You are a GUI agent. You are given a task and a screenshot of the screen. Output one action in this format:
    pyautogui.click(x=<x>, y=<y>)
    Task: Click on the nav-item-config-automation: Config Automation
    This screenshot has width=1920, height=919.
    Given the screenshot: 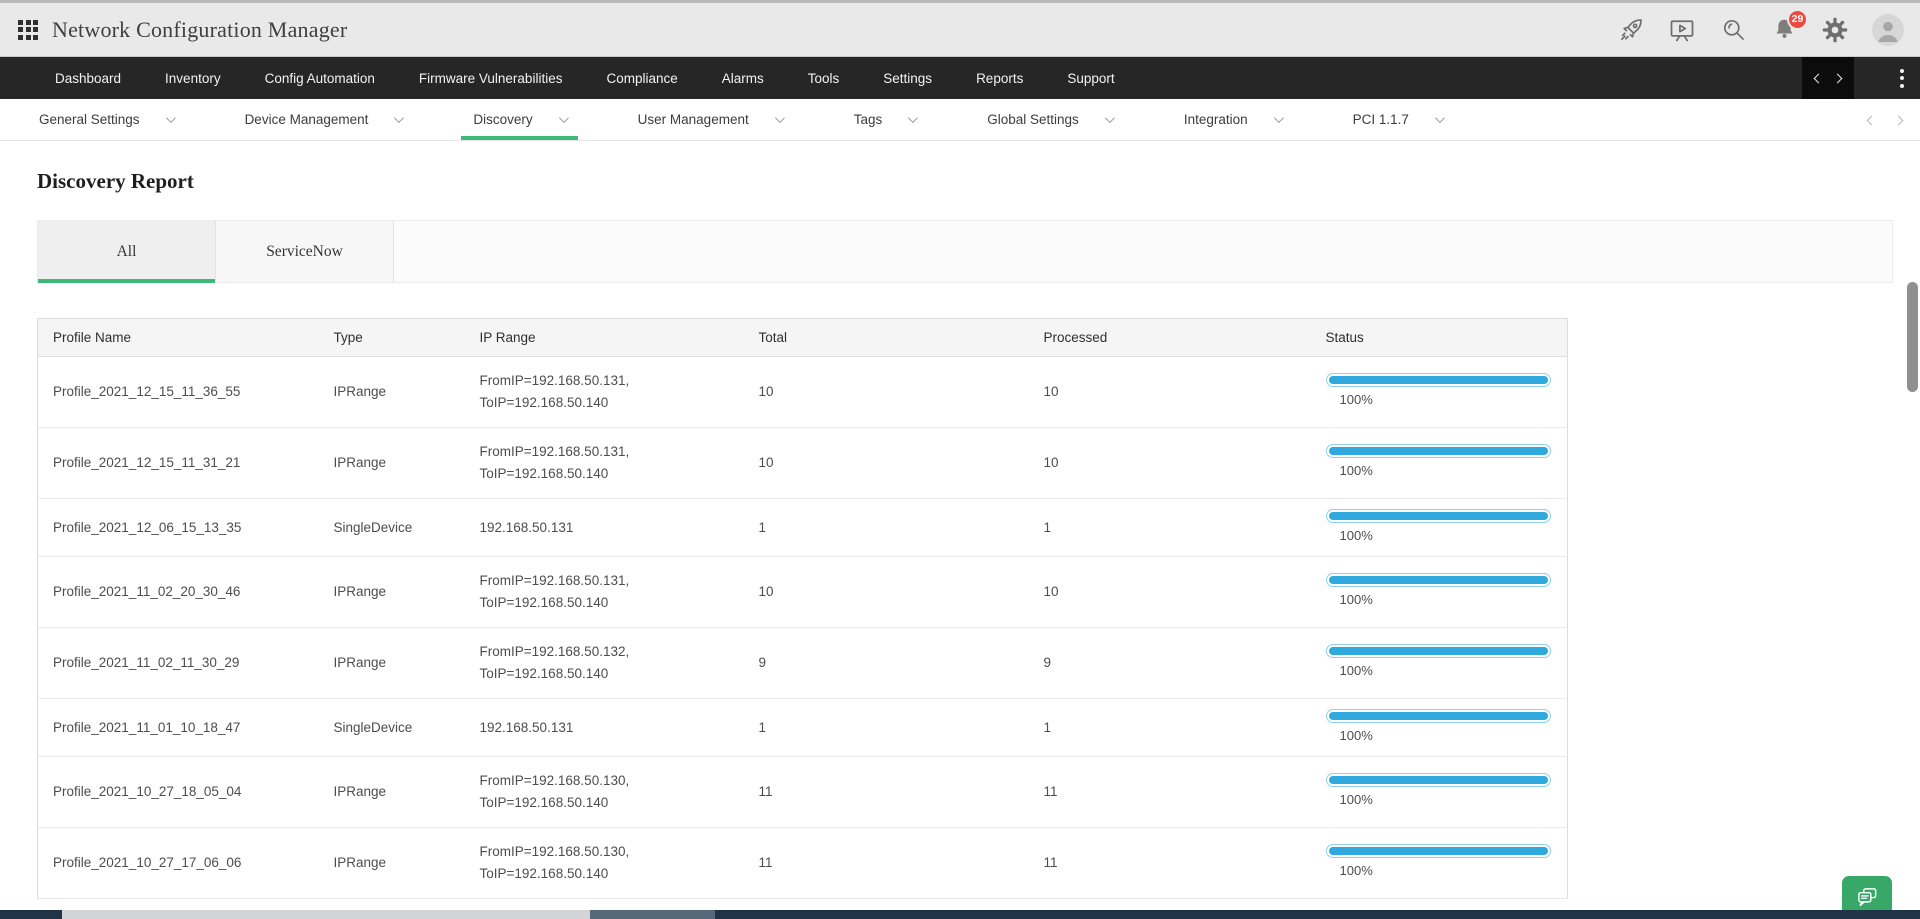 What is the action you would take?
    pyautogui.click(x=319, y=78)
    